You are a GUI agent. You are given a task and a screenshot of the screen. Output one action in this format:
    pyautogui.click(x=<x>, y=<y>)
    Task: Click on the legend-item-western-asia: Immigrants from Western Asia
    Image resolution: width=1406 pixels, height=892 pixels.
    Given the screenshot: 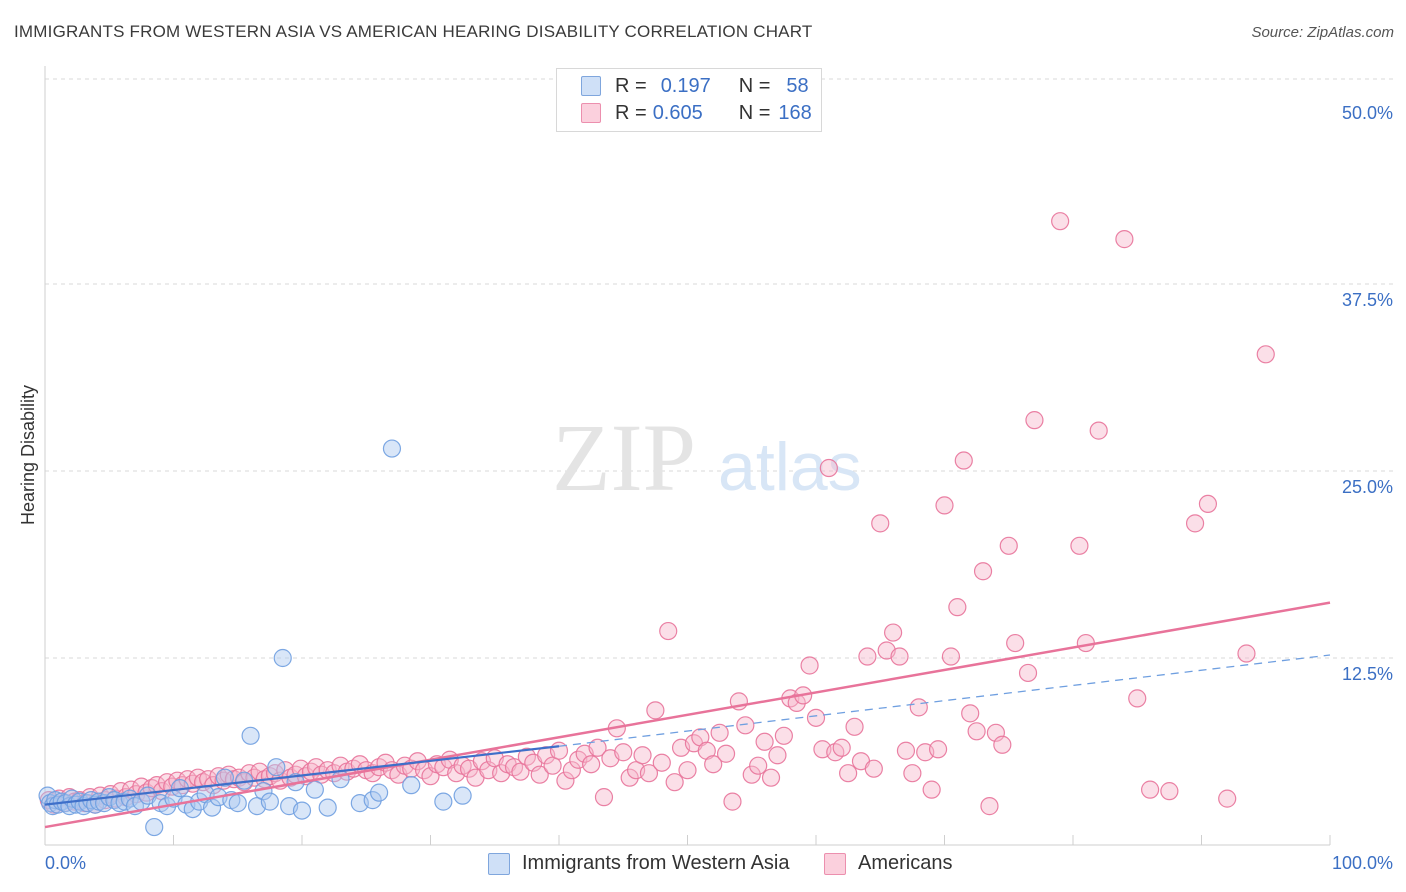 What is the action you would take?
    pyautogui.click(x=638, y=863)
    